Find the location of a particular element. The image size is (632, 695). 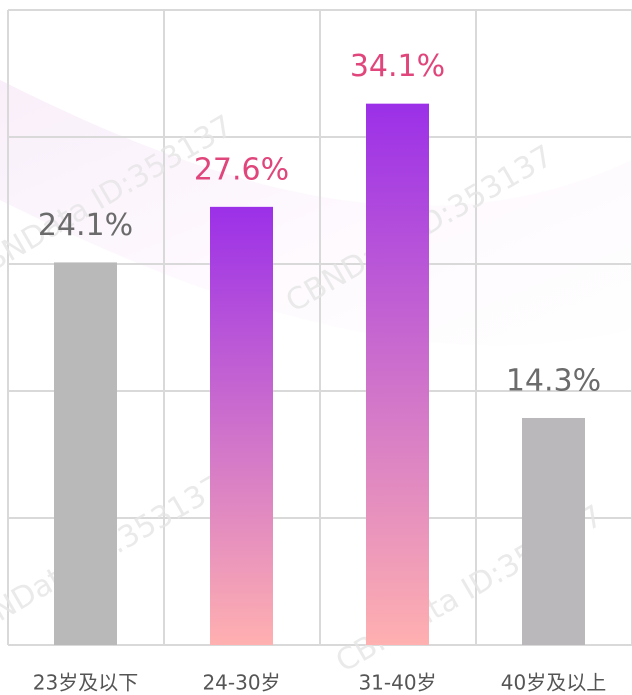

x-tick-label: 23岁及以下 is located at coordinates (85, 683).